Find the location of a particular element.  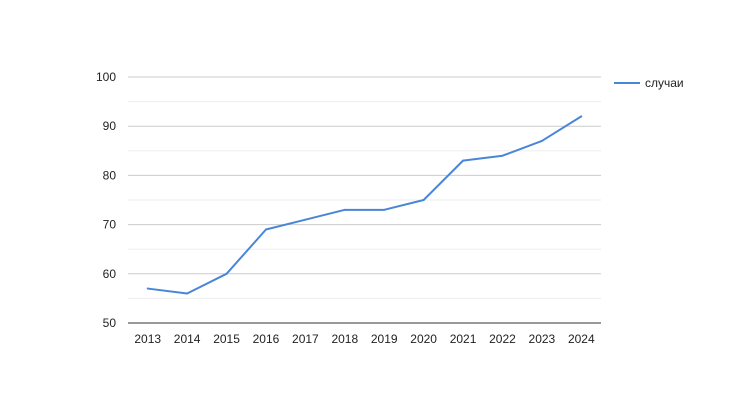

y-tick-label: 100 is located at coordinates (106, 77).